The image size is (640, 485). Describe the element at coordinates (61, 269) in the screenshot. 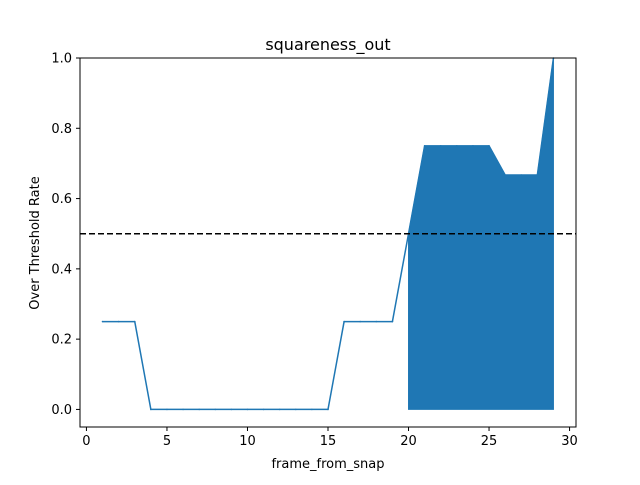

I see `y-tick-label: 0.4` at that location.